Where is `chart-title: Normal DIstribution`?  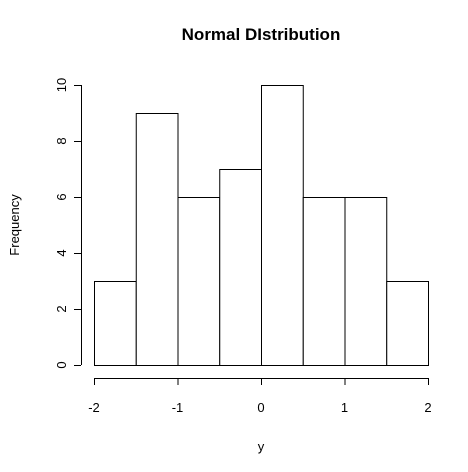 chart-title: Normal DIstribution is located at coordinates (261, 34).